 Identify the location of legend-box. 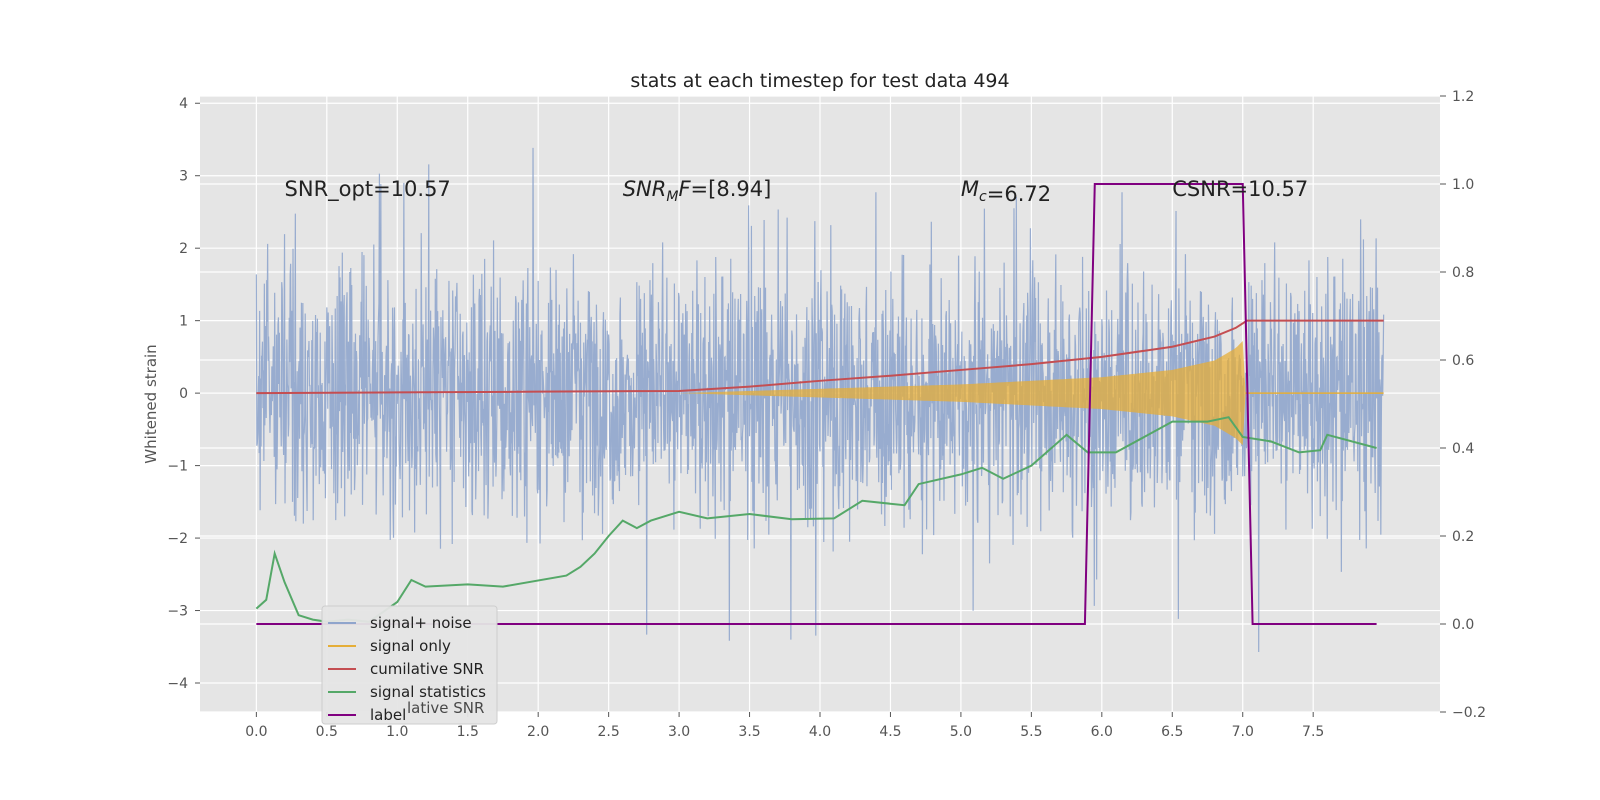
(409, 665).